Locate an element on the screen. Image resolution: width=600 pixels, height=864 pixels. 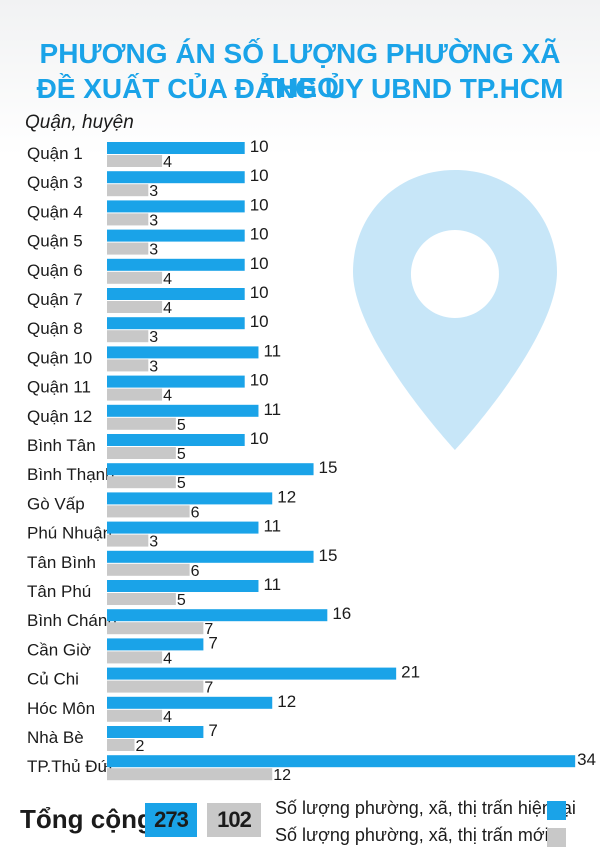
data-label-current: 16 is located at coordinates (341, 613).